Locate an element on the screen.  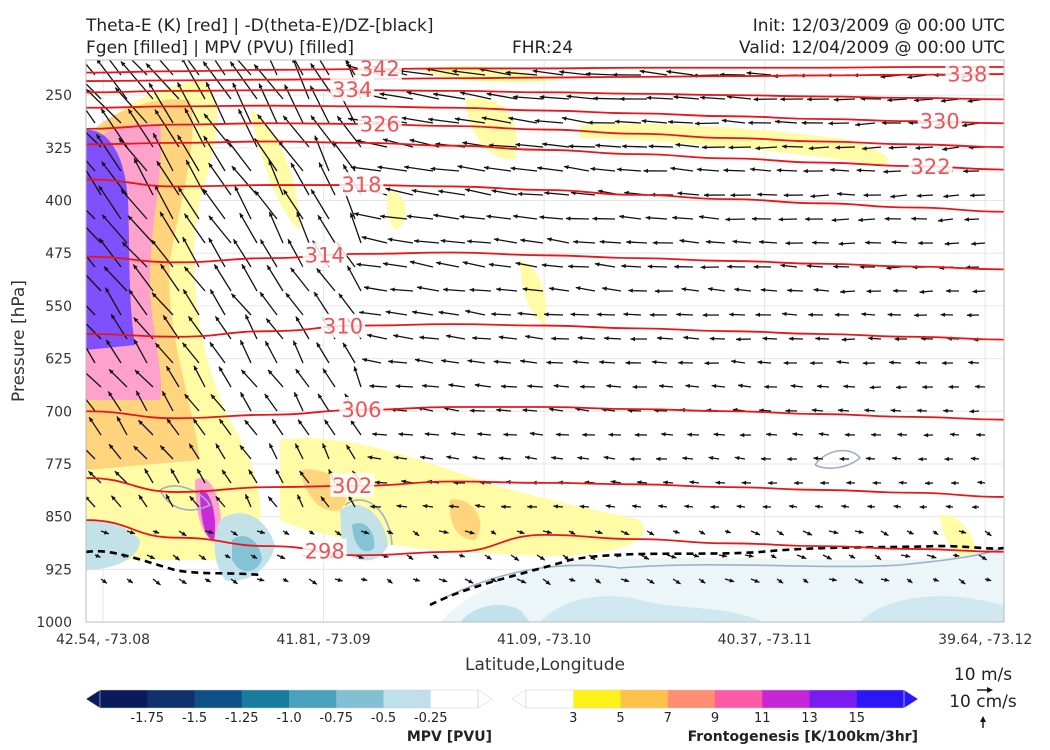
y-tick-label: 625 is located at coordinates (58, 360).